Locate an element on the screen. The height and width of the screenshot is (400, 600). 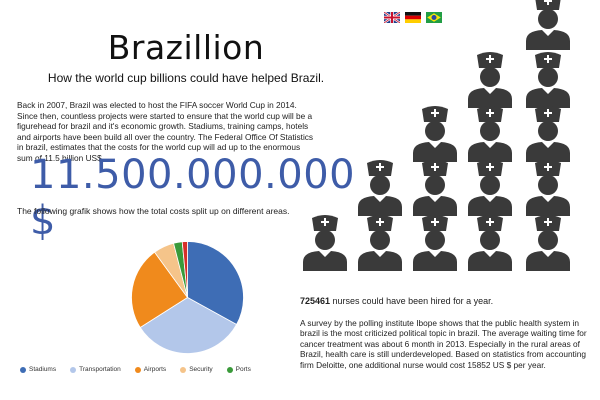
nurse-summary-text: nurses could have been hired for a year. is located at coordinates (412, 301).